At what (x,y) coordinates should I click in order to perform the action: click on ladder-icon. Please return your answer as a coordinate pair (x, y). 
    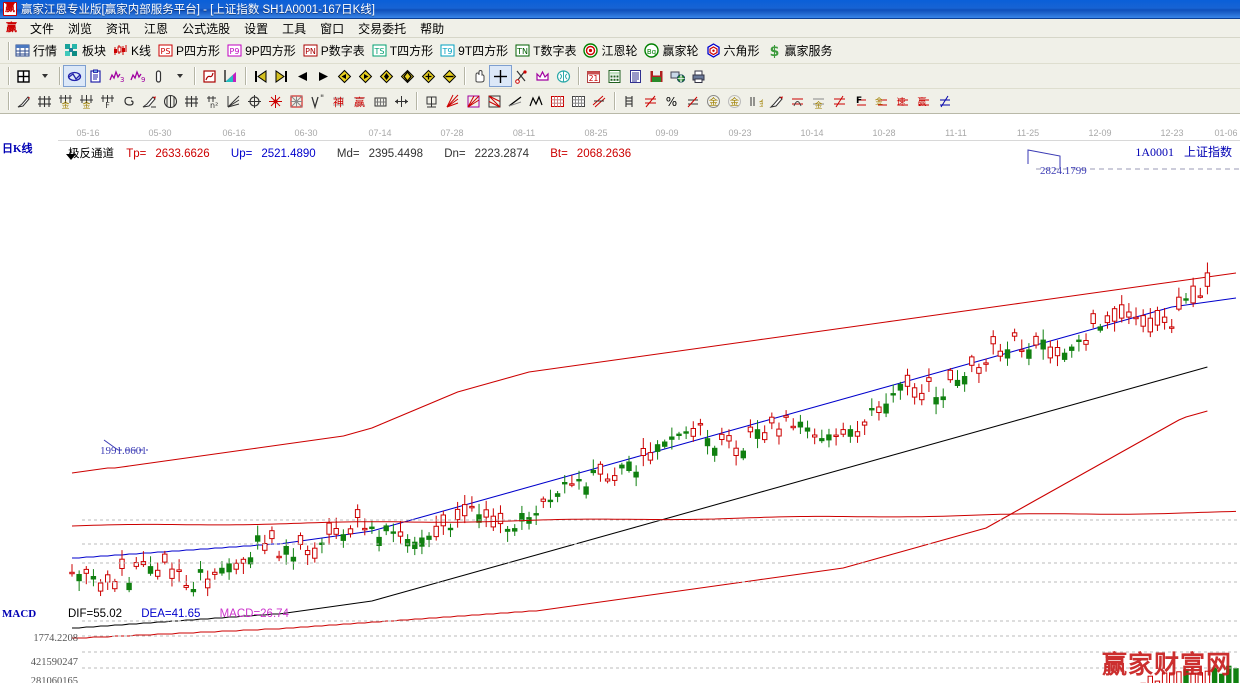
    Looking at the image, I should click on (629, 101).